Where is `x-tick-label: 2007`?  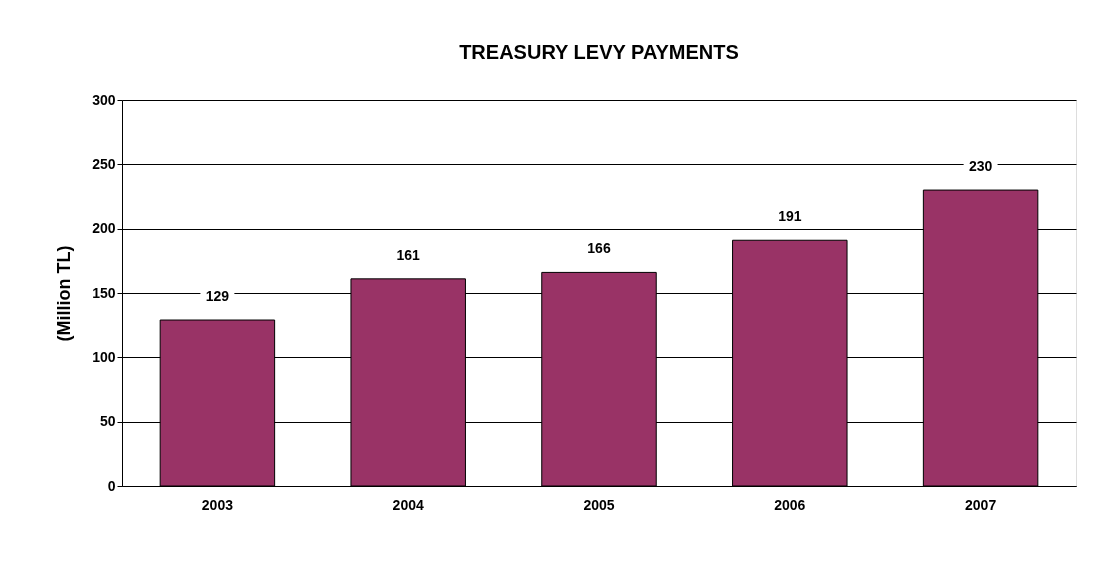 x-tick-label: 2007 is located at coordinates (981, 504).